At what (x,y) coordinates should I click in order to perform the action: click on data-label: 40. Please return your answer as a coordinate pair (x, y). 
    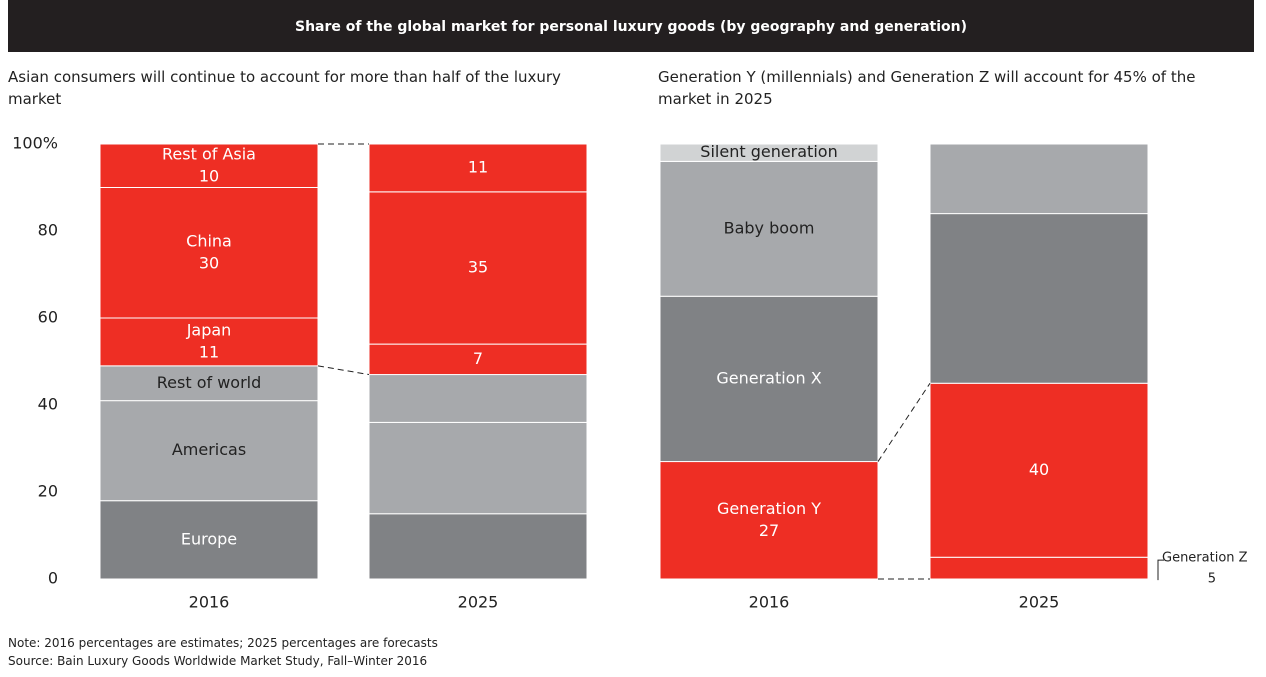
    Looking at the image, I should click on (1039, 469).